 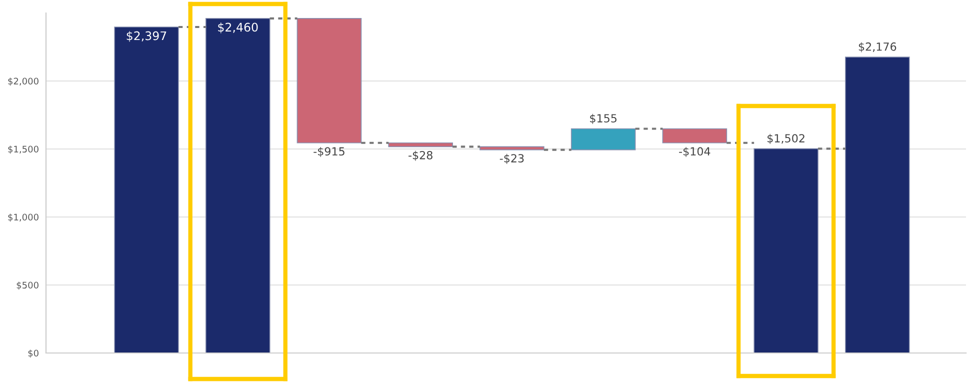 I want to click on y-tick-label: $1,500, so click(x=23, y=150).